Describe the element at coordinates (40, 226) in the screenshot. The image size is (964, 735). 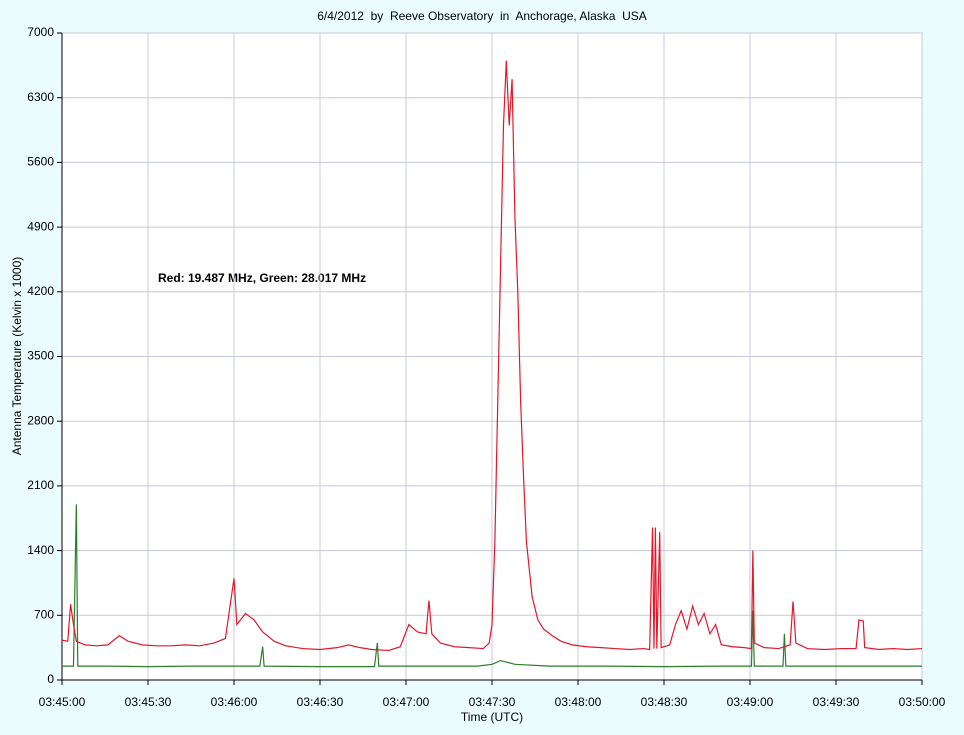
I see `y-tick-label: 4900` at that location.